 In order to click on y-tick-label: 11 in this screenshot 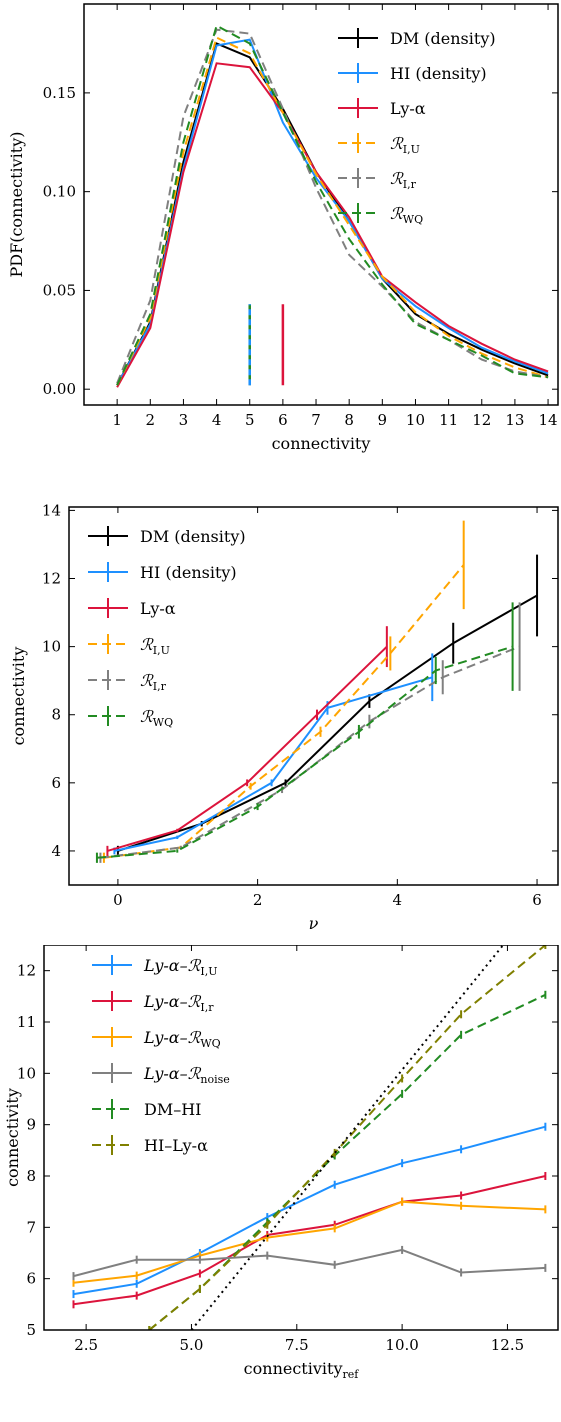, I will do `click(26, 1022)`.